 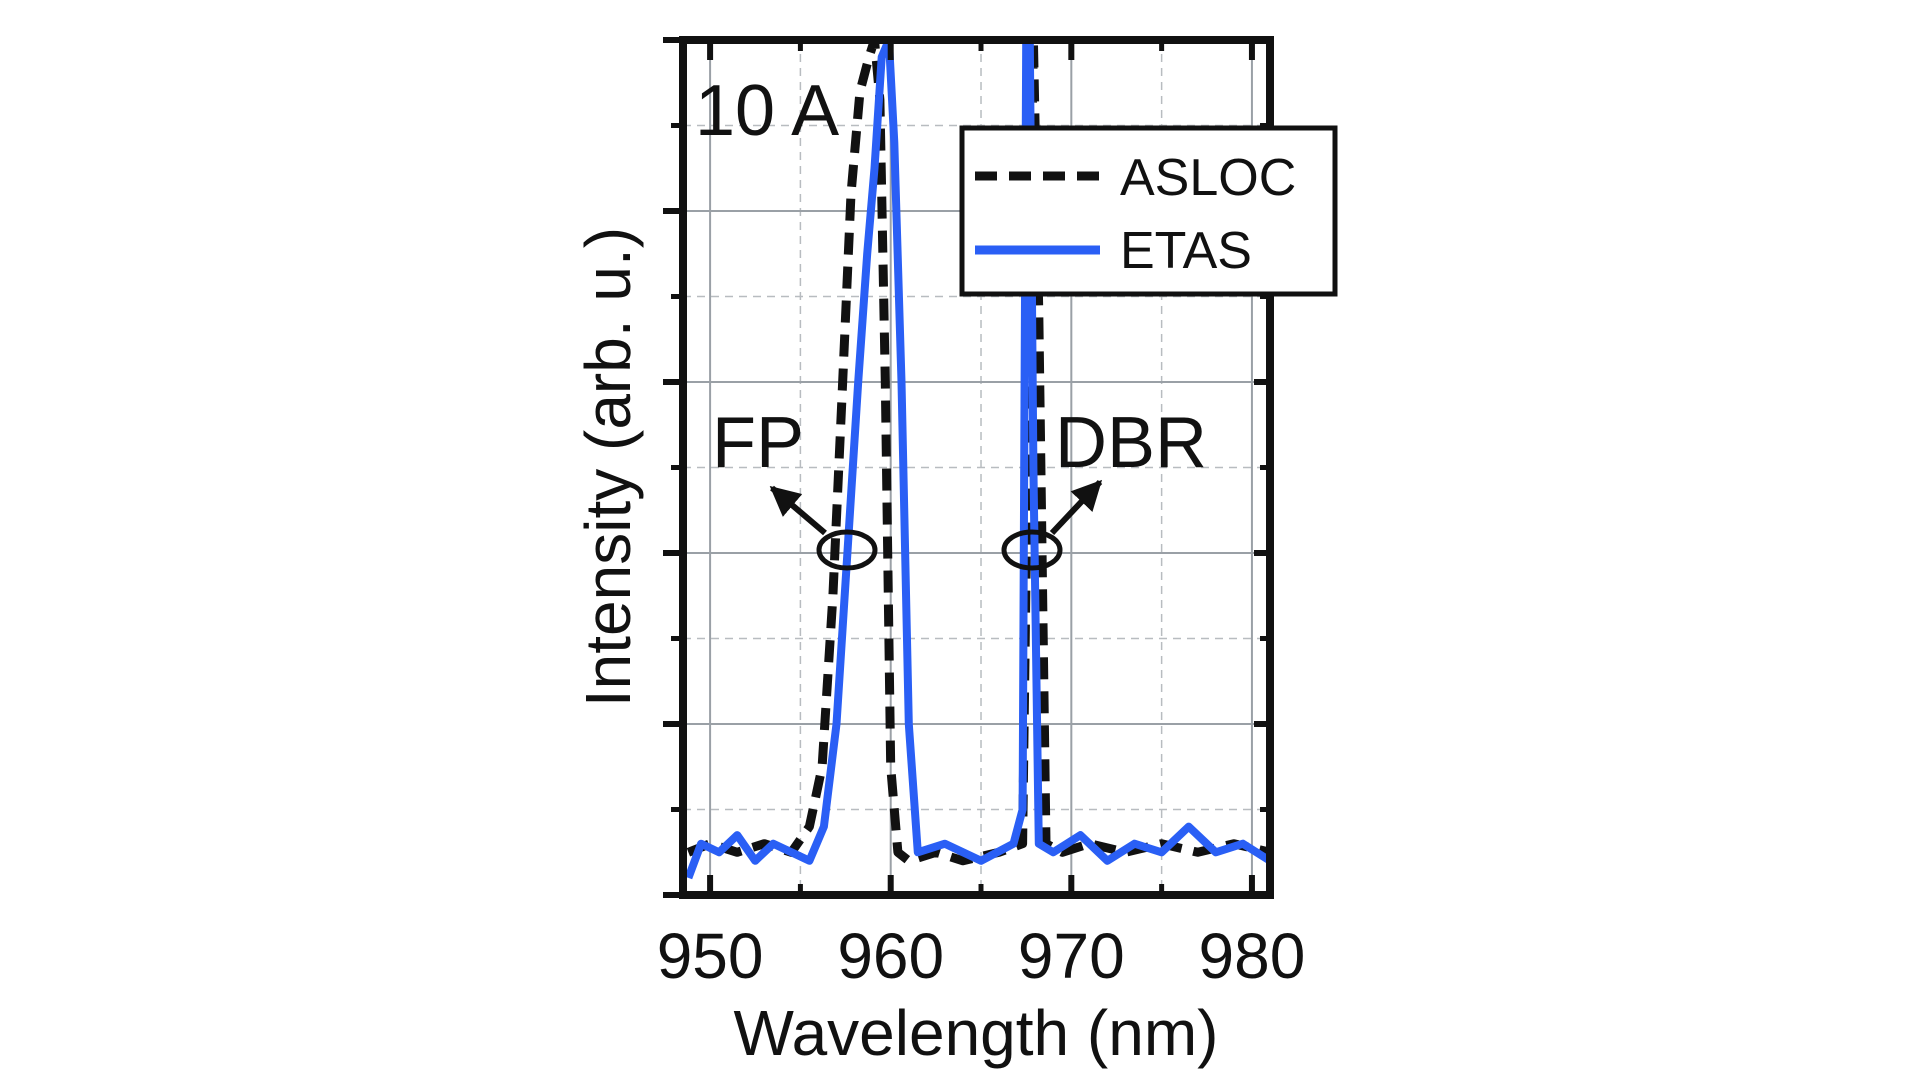 I want to click on fp-marker-ellipse, so click(x=847, y=550).